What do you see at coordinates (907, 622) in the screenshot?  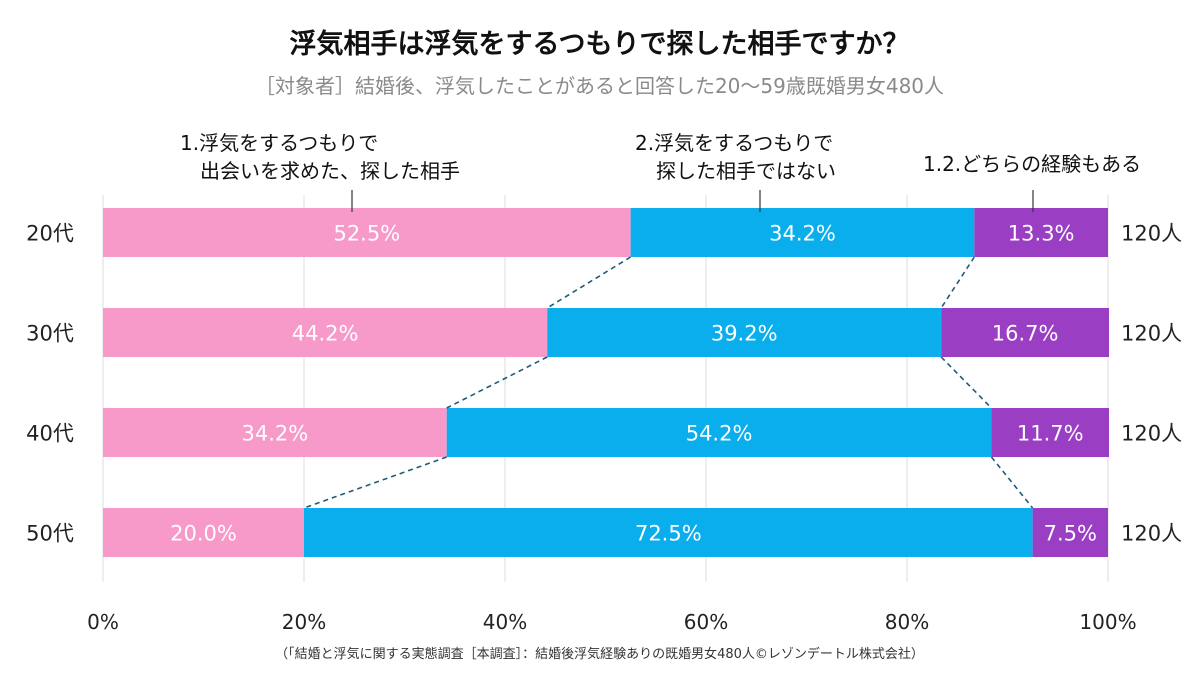 I see `x-tick-label: 80%` at bounding box center [907, 622].